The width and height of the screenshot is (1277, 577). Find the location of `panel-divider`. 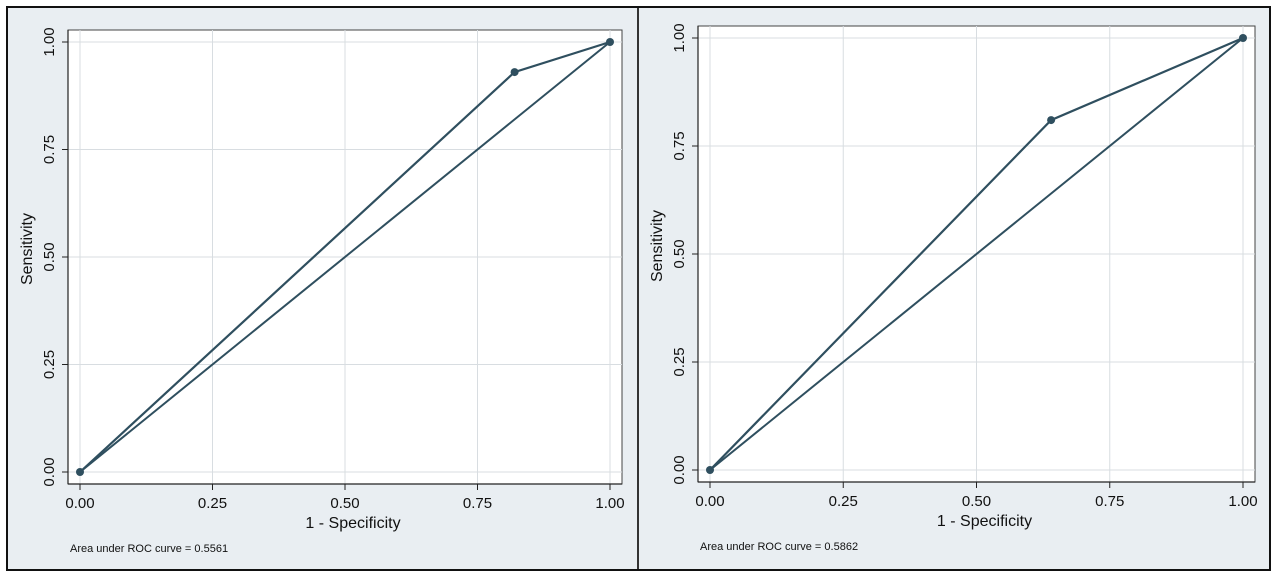

panel-divider is located at coordinates (638, 288).